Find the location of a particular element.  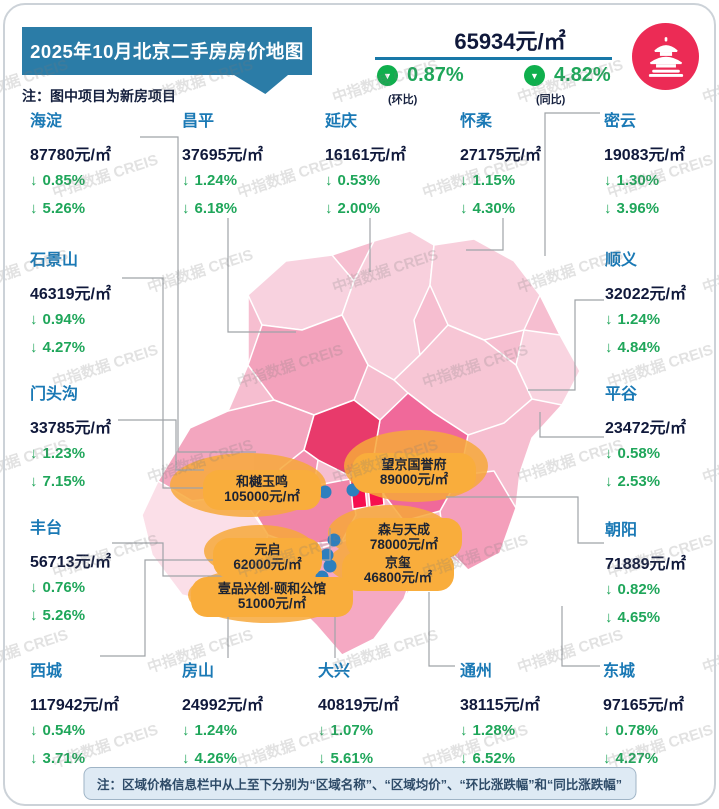

project-name: 望京国誉府 is located at coordinates (414, 464).